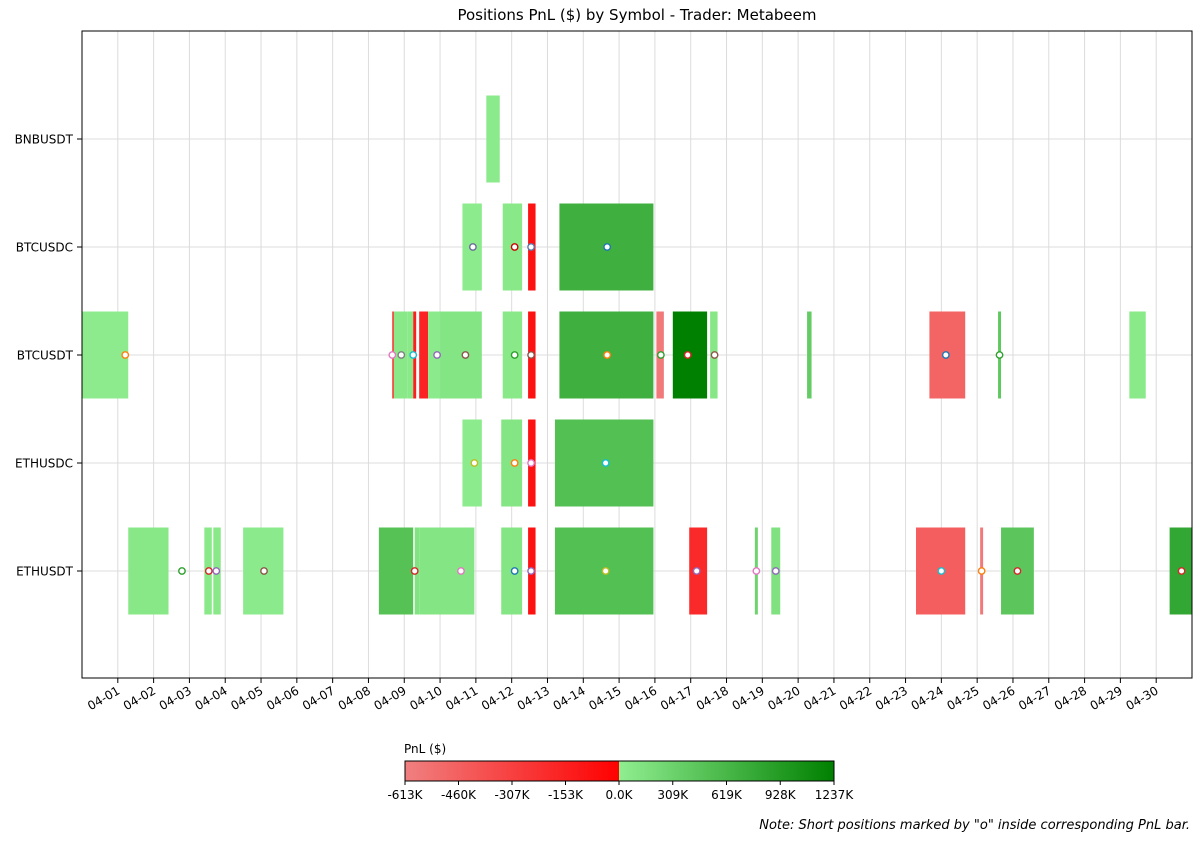  What do you see at coordinates (175, 698) in the screenshot?
I see `x-tick-label: 04-03` at bounding box center [175, 698].